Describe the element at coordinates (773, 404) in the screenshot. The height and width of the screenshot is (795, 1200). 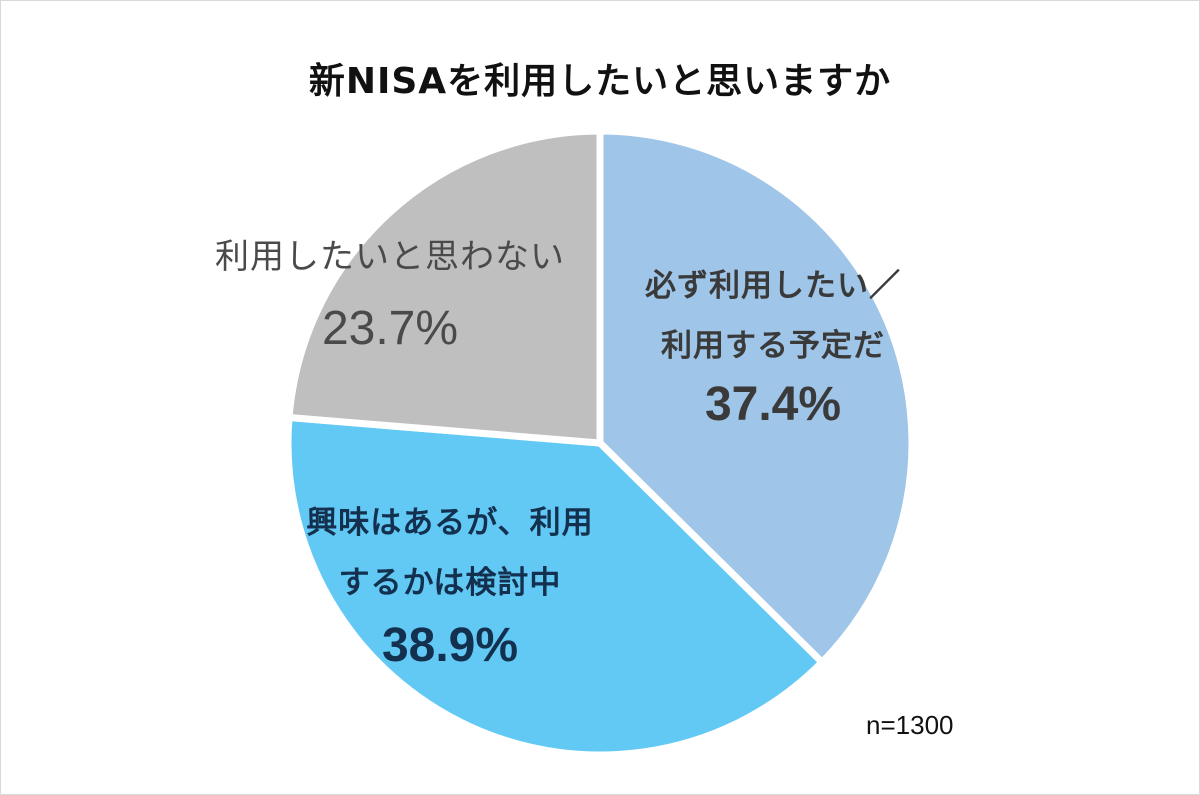
I see `slice-1-value-label: 37.4%` at that location.